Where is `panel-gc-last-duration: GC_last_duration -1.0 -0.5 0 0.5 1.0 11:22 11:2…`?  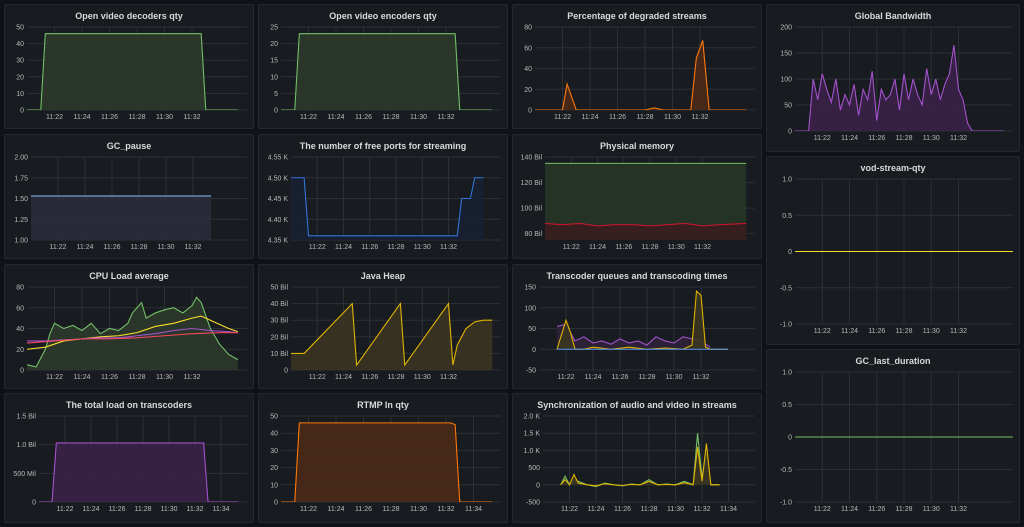
panel-gc-last-duration: GC_last_duration -1.0 -0.5 0 0.5 1.0 11:22 11:2… is located at coordinates (893, 436).